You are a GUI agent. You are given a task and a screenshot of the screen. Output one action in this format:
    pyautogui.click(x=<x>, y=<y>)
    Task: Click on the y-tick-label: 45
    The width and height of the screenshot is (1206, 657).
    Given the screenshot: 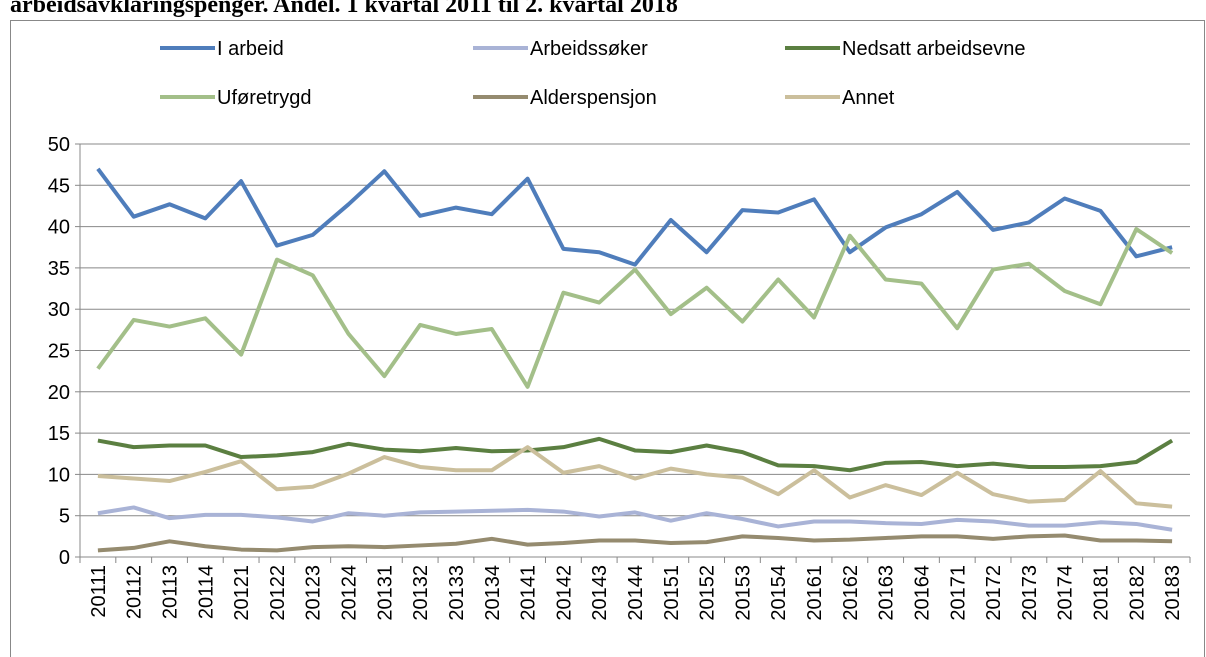 What is the action you would take?
    pyautogui.click(x=59, y=186)
    